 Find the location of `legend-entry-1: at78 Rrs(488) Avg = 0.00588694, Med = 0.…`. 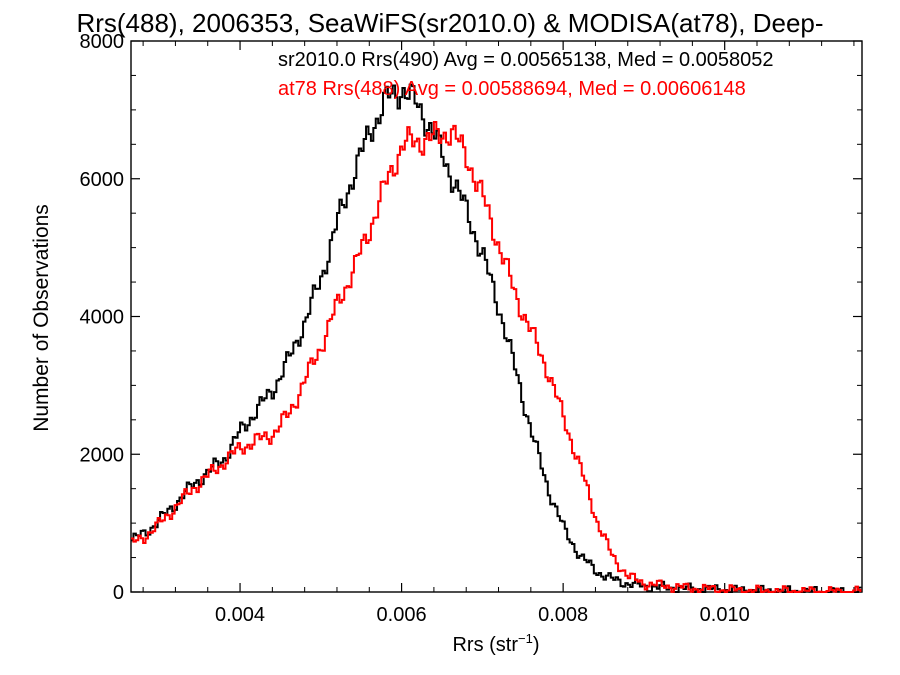

legend-entry-1: at78 Rrs(488) Avg = 0.00588694, Med = 0.… is located at coordinates (512, 89).